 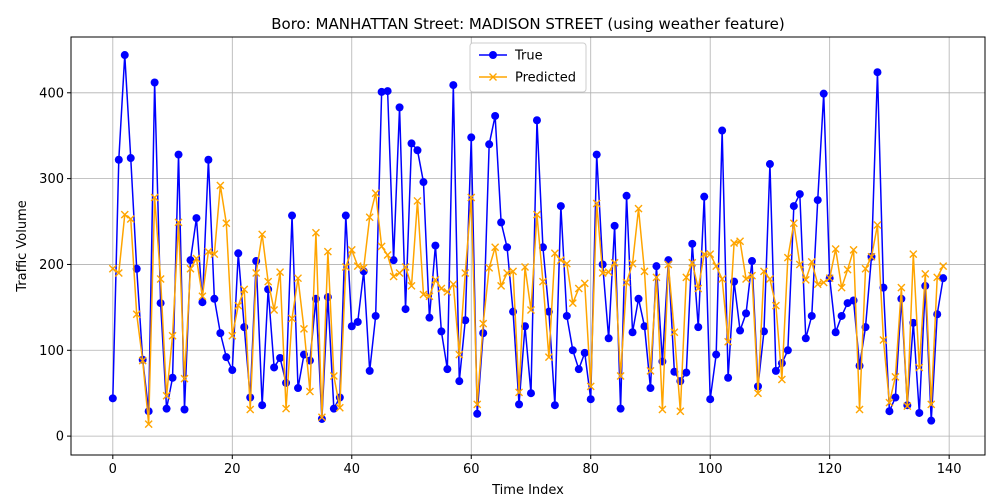 I want to click on y-tick-label: 400, so click(x=51, y=93).